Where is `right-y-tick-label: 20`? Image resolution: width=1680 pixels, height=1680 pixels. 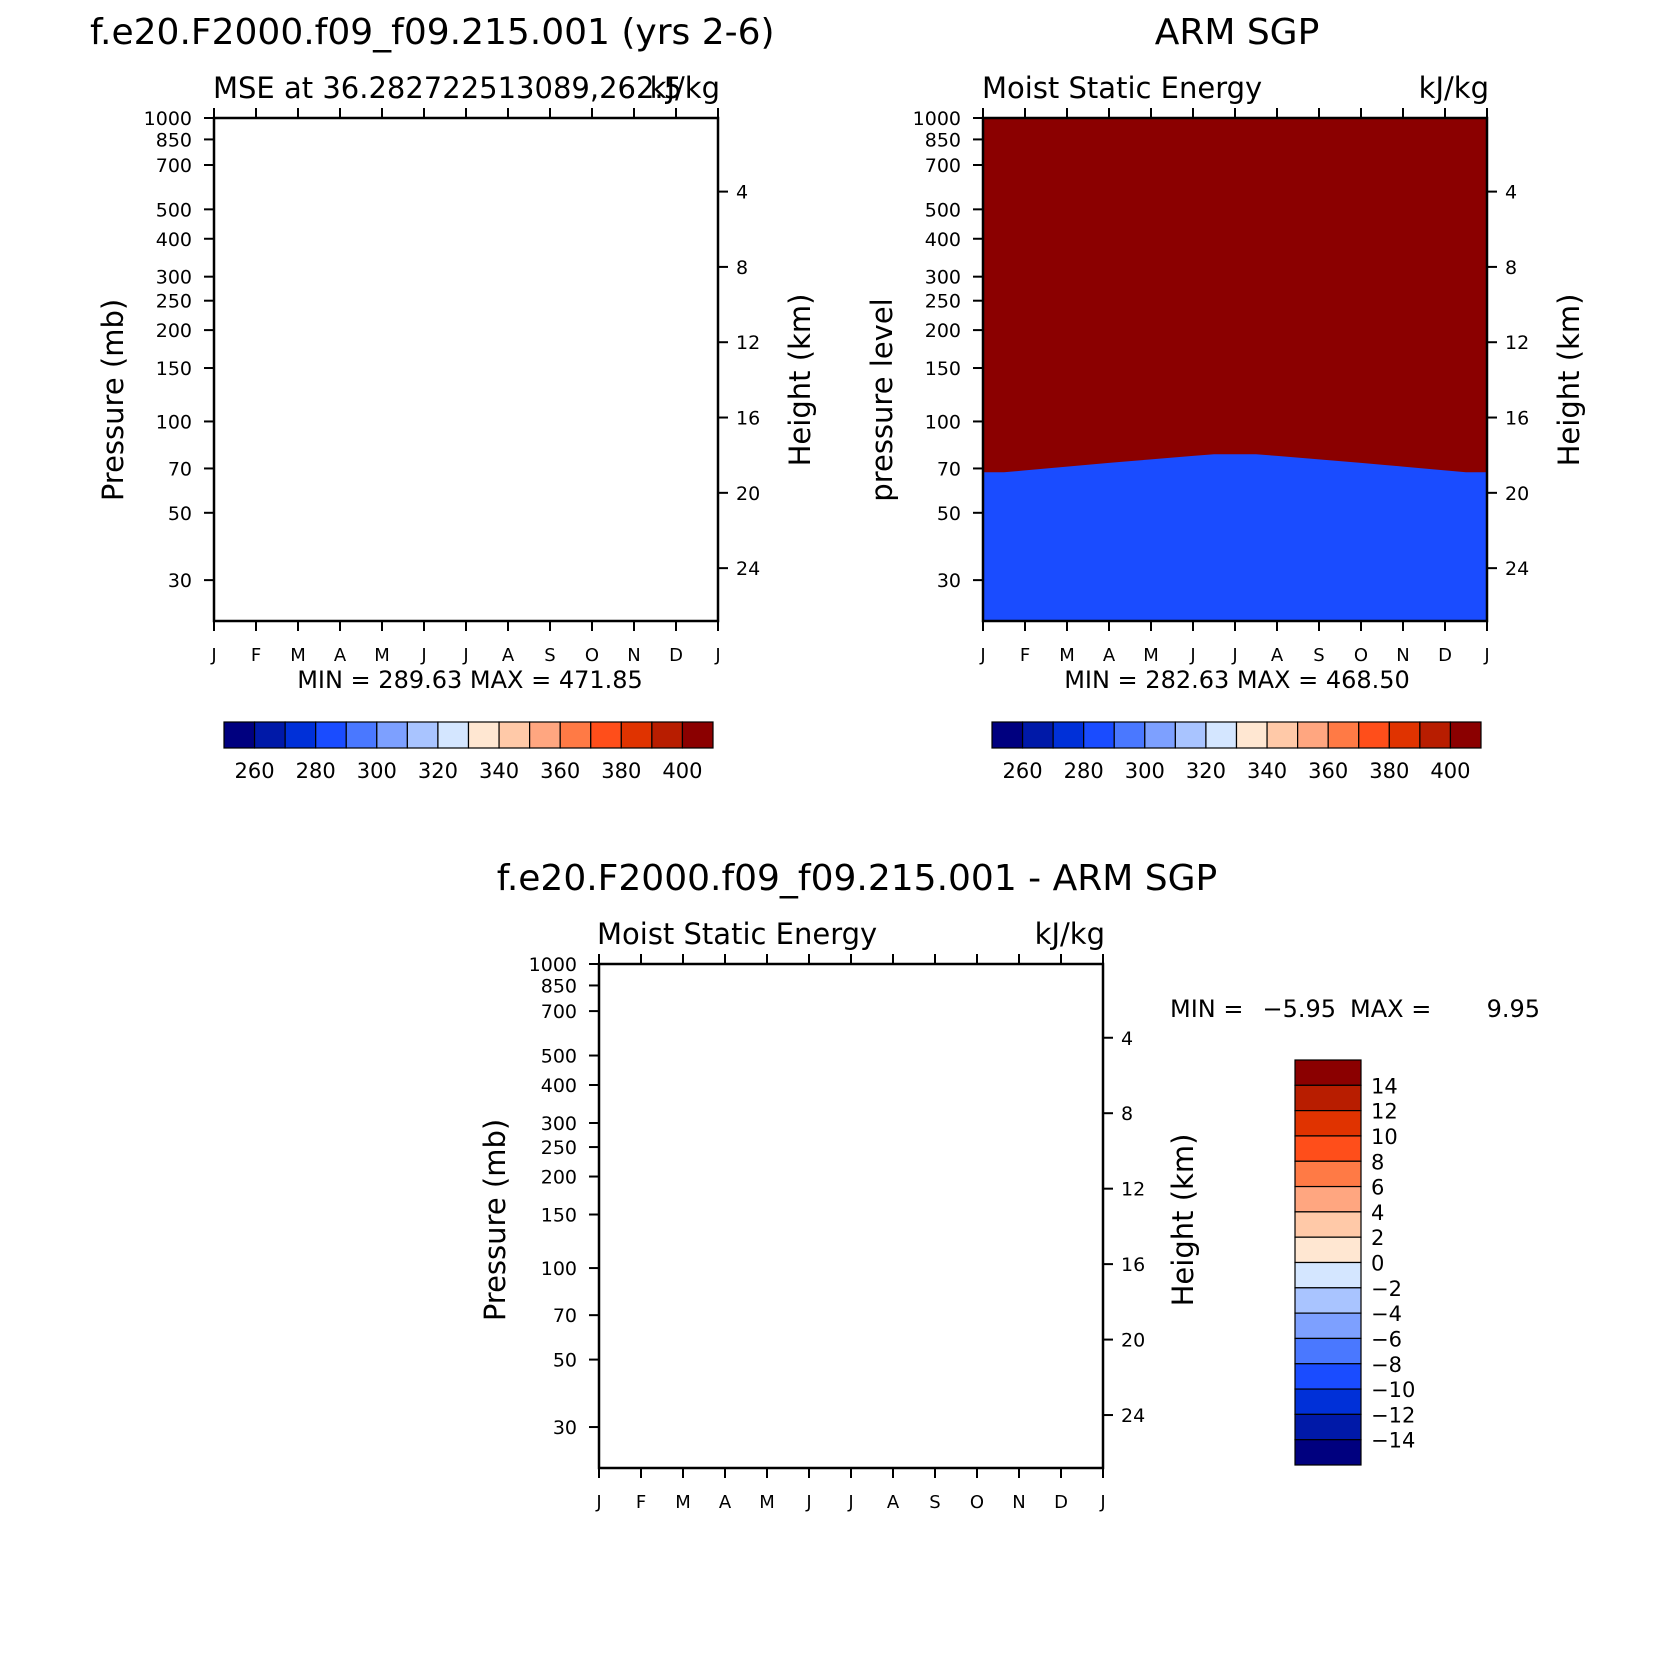
right-y-tick-label: 20 is located at coordinates (1133, 1341).